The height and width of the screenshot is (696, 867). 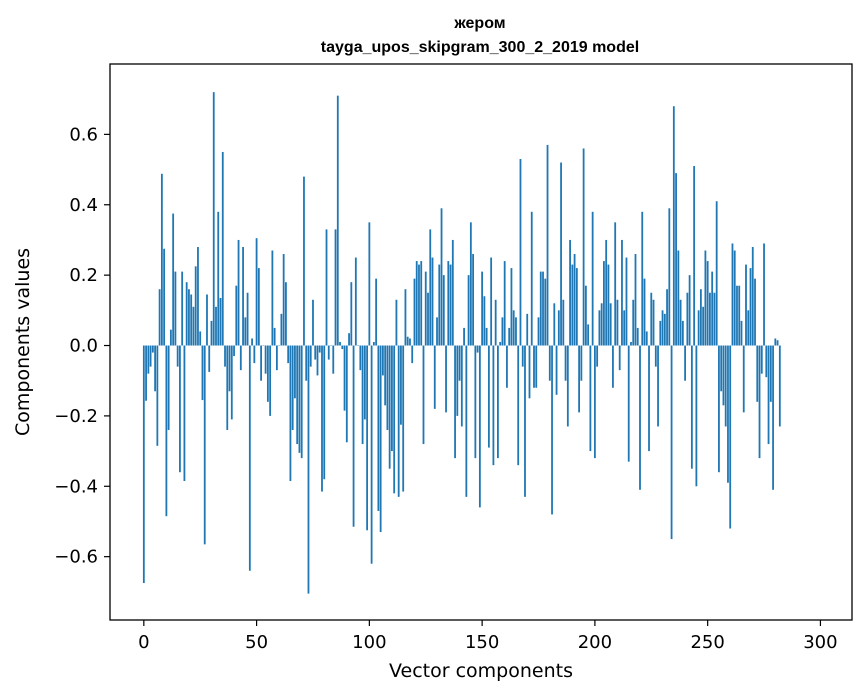 I want to click on x-tick-label: 300, so click(x=820, y=642).